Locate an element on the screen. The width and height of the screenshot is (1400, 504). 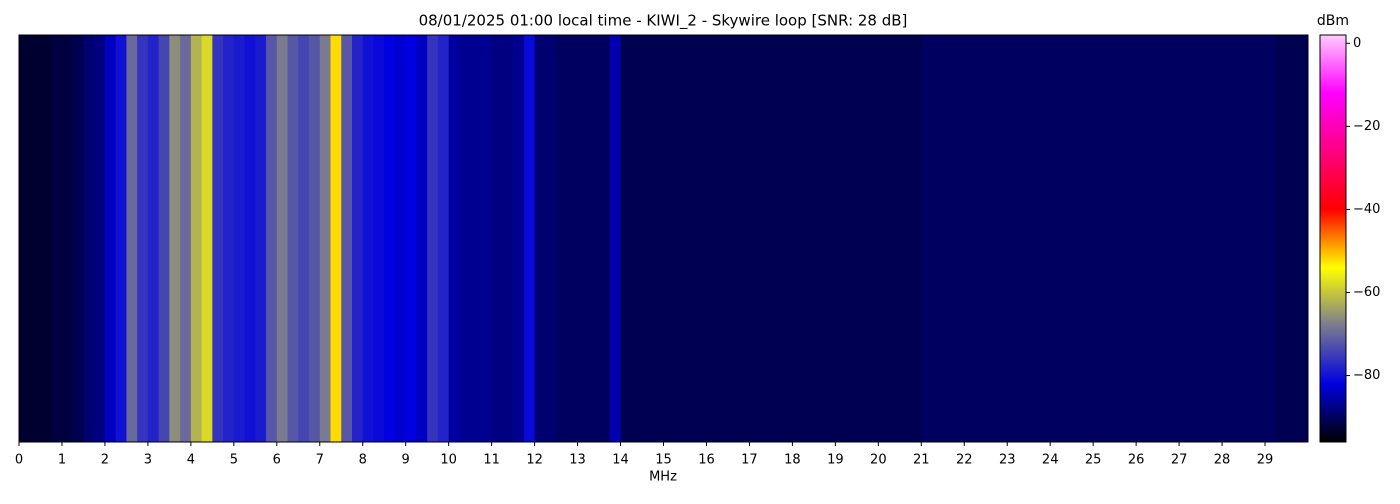
x-tick-label: 25 is located at coordinates (1093, 460).